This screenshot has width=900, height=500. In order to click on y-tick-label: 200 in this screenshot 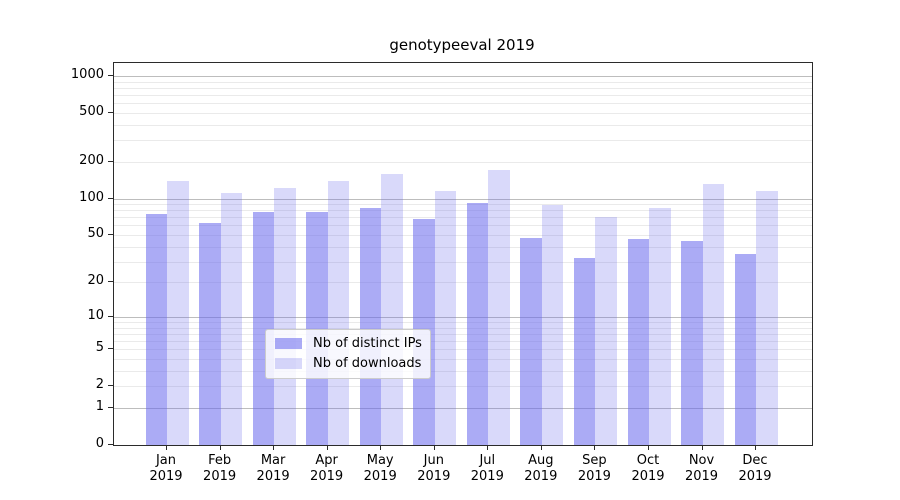, I will do `click(91, 160)`.